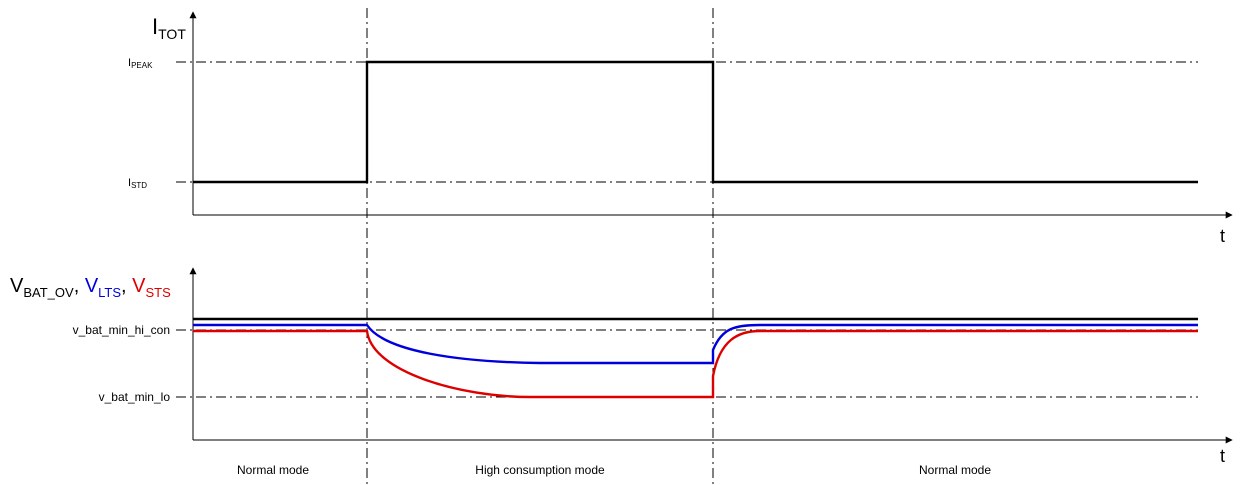 The width and height of the screenshot is (1240, 485). Describe the element at coordinates (1222, 236) in the screenshot. I see `current-x-axis-label: t` at that location.